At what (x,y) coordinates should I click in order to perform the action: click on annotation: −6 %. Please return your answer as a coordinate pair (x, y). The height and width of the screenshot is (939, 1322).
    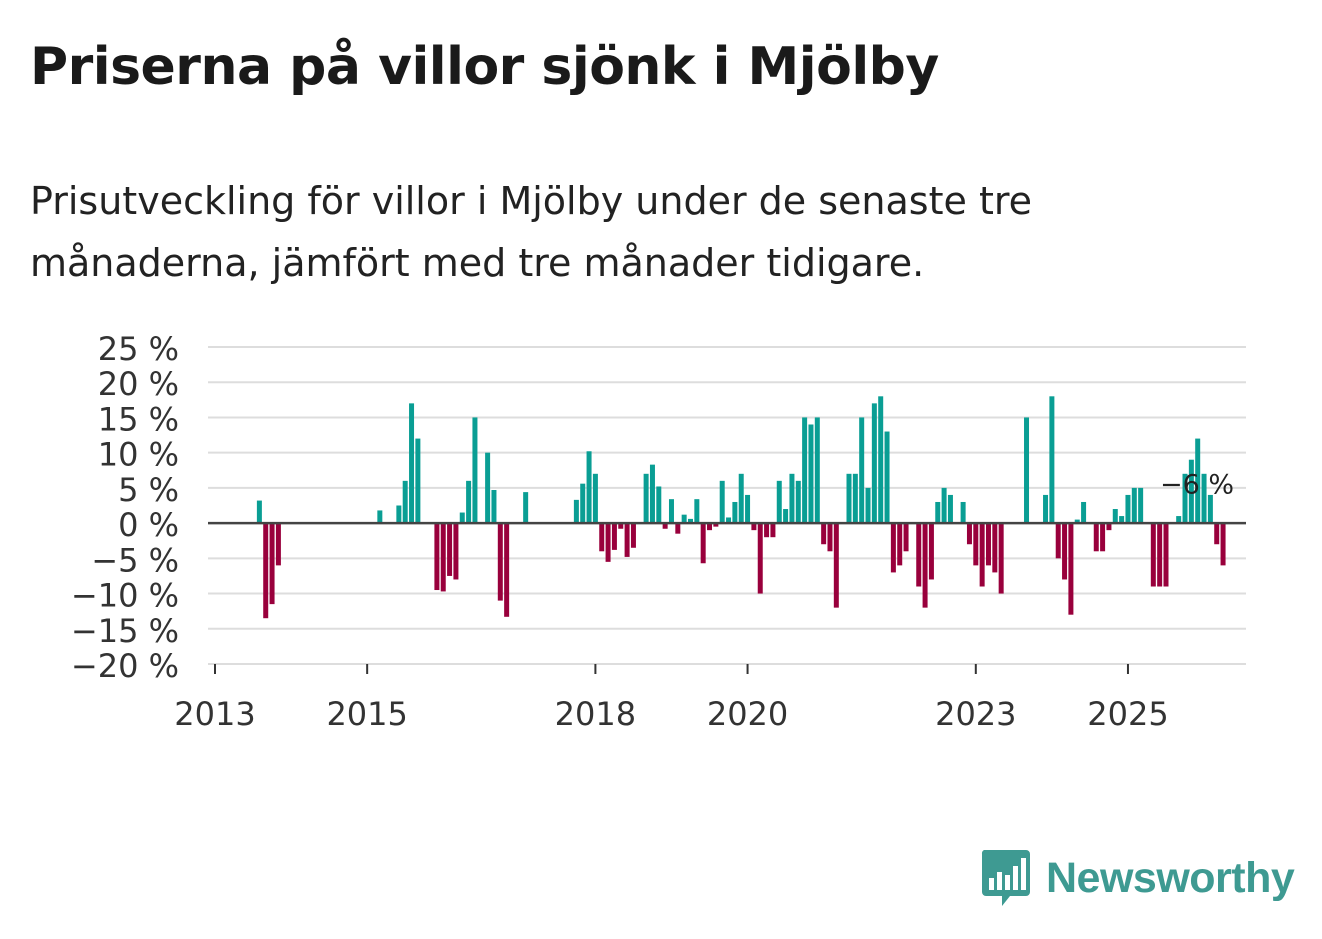
    Looking at the image, I should click on (1197, 485).